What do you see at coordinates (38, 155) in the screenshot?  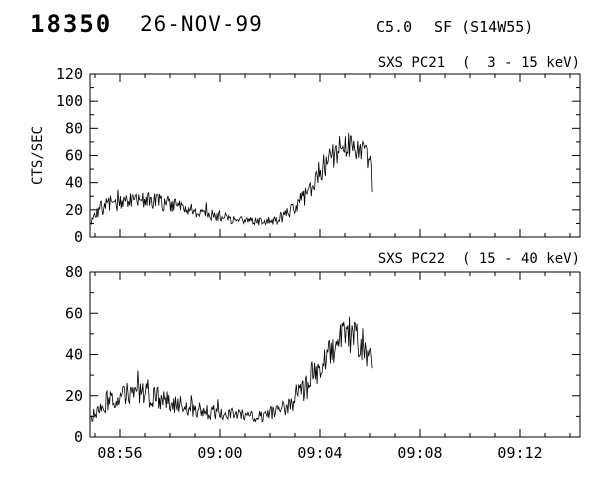 I see `y-axis-title: CTS/SEC` at bounding box center [38, 155].